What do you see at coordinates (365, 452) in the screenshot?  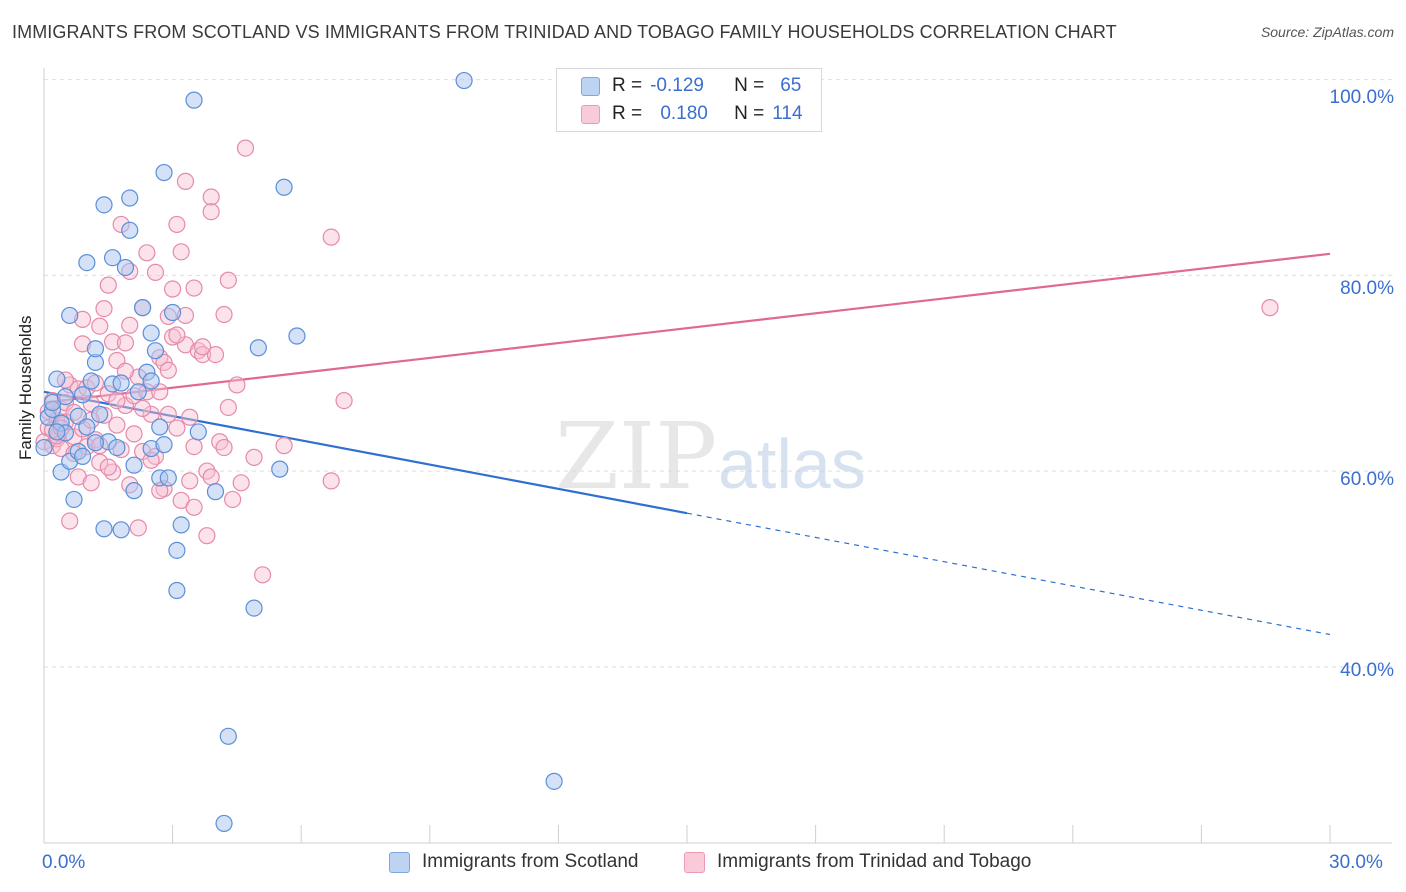 I see `scotland-trend-line` at bounding box center [365, 452].